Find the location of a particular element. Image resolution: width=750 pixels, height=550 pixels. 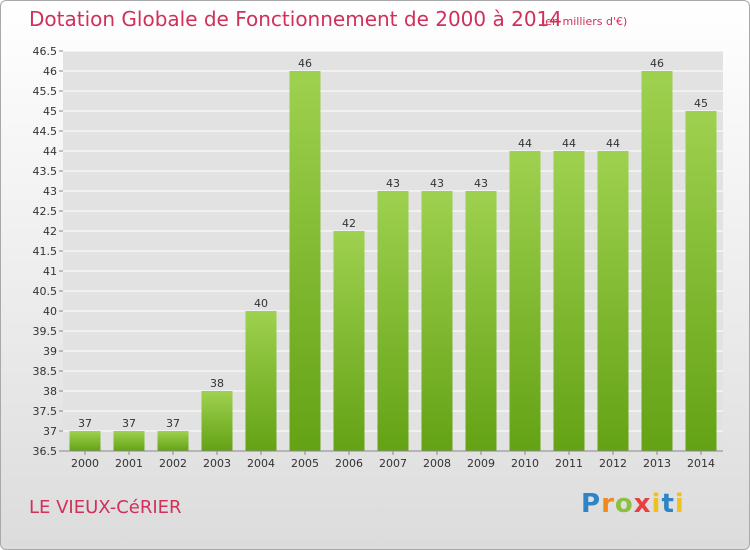

bar-2005 is located at coordinates (305, 261).